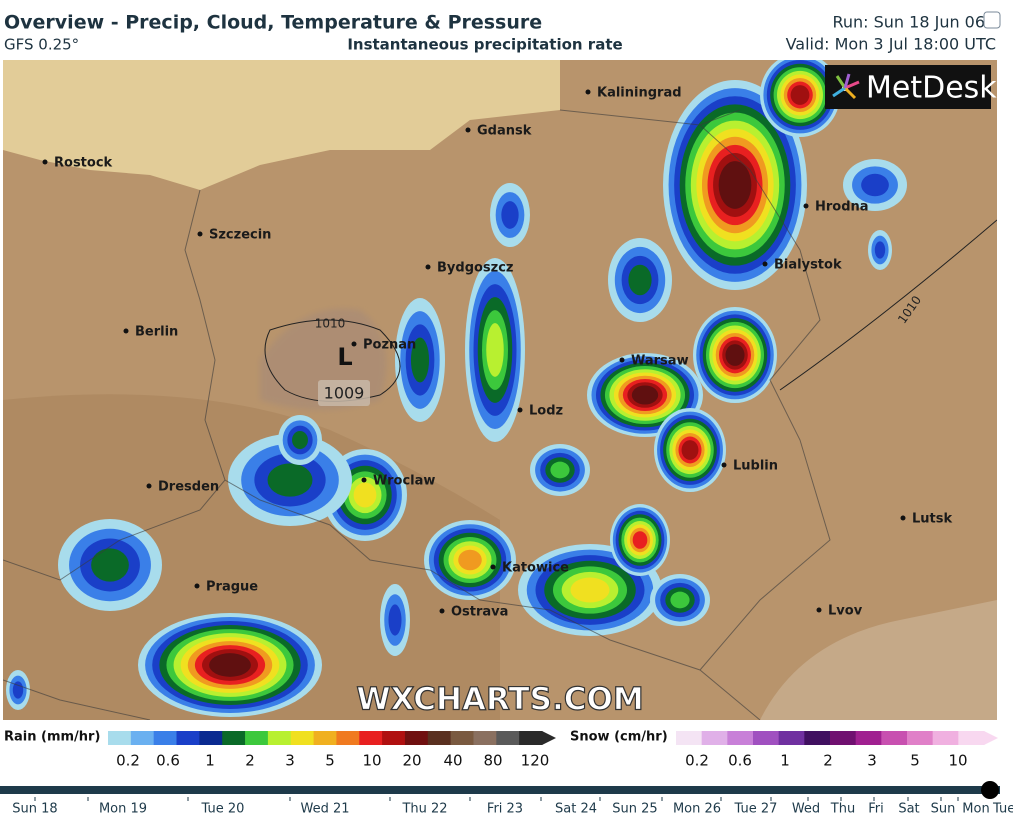 The image size is (1013, 838). Describe the element at coordinates (500, 790) in the screenshot. I see `timeline-track` at that location.